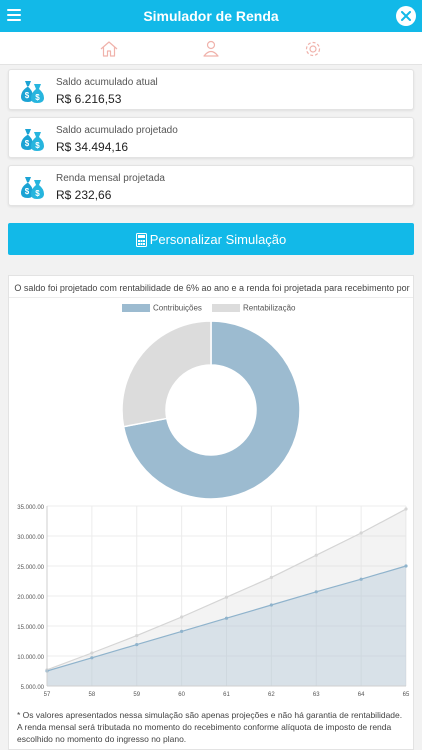 This screenshot has height=750, width=422. Describe the element at coordinates (92, 147) in the screenshot. I see `card-value: R$ 34.494,16` at that location.